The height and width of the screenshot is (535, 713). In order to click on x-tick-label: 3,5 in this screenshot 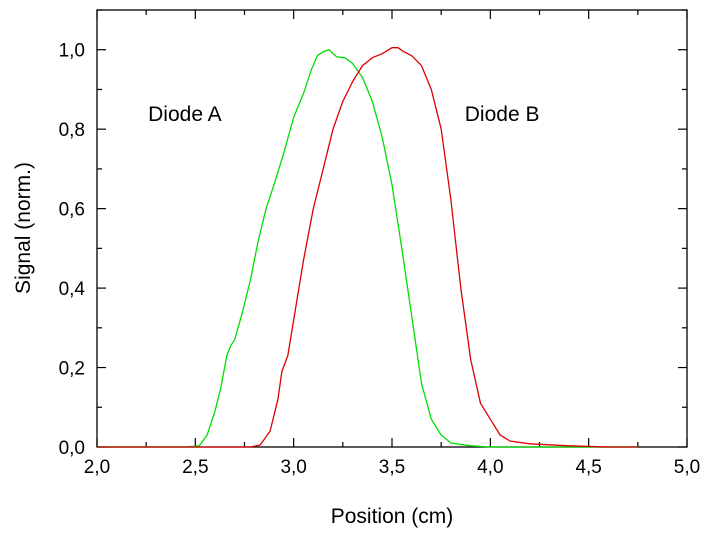, I will do `click(392, 467)`.